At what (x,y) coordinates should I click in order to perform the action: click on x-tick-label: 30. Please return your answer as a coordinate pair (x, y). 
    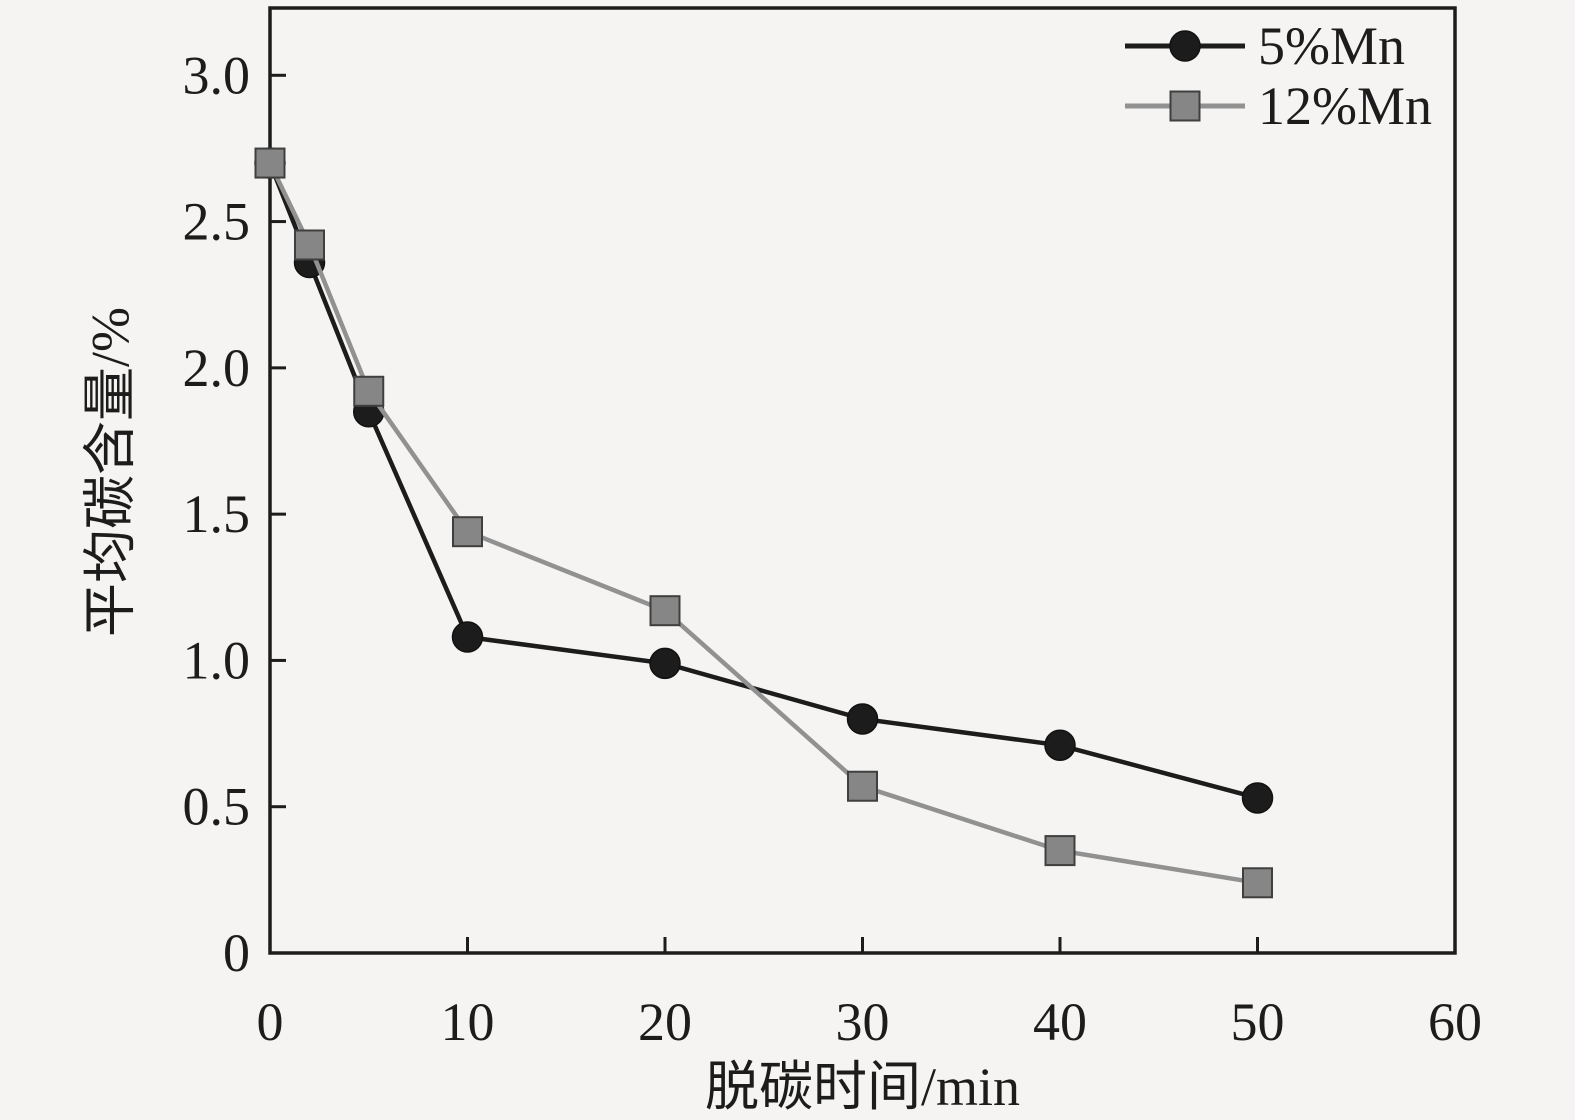
    Looking at the image, I should click on (863, 1022).